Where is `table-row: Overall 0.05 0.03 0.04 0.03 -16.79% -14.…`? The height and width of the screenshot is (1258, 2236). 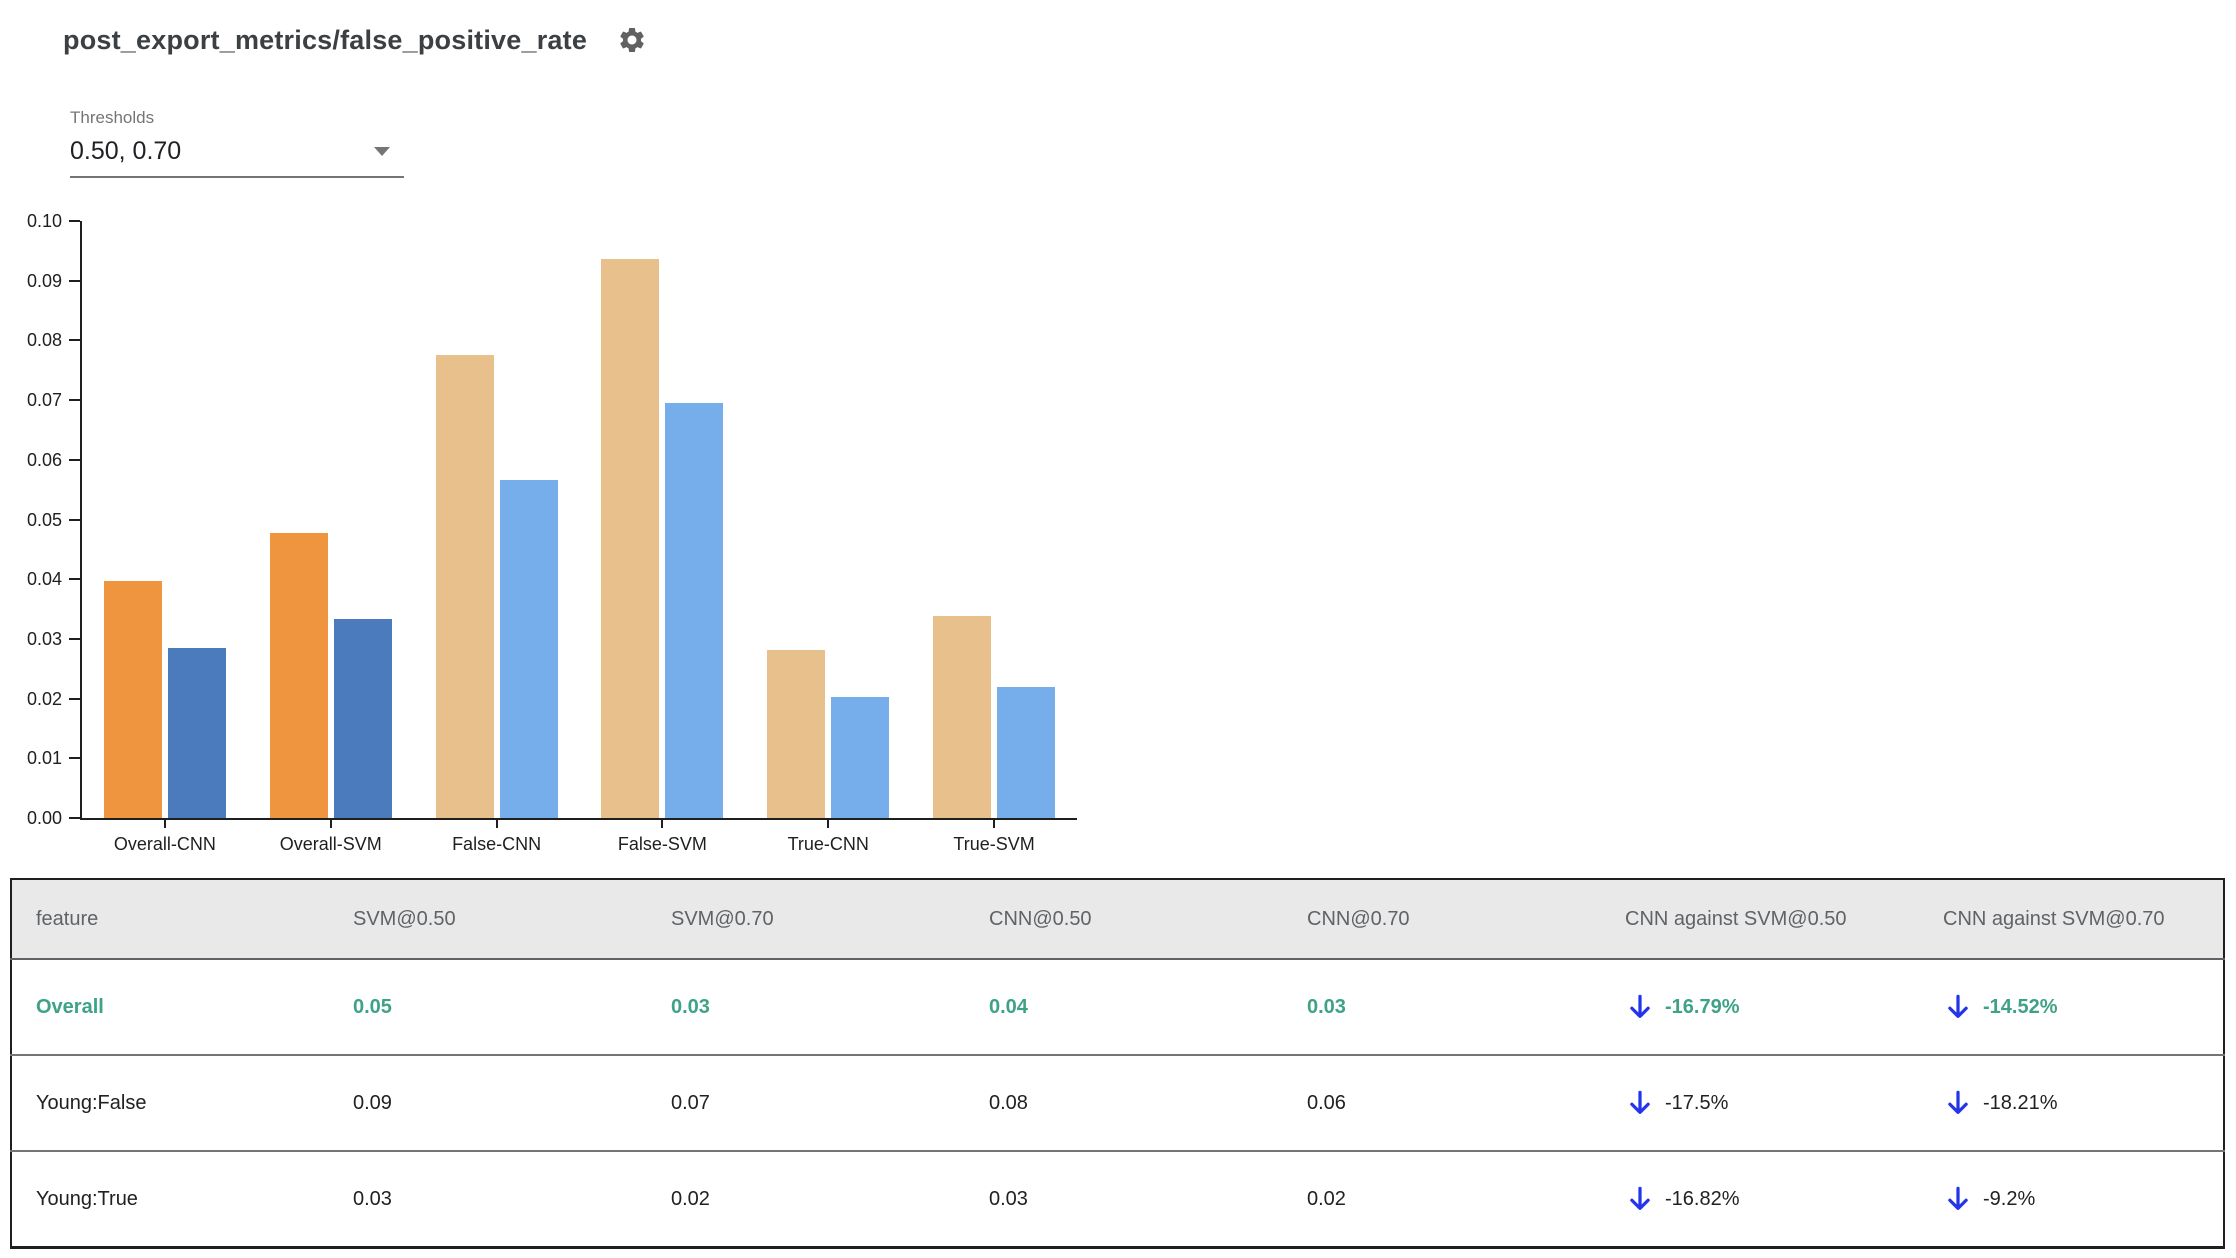 table-row: Overall 0.05 0.03 0.04 0.03 -16.79% -14.… is located at coordinates (1117, 1007).